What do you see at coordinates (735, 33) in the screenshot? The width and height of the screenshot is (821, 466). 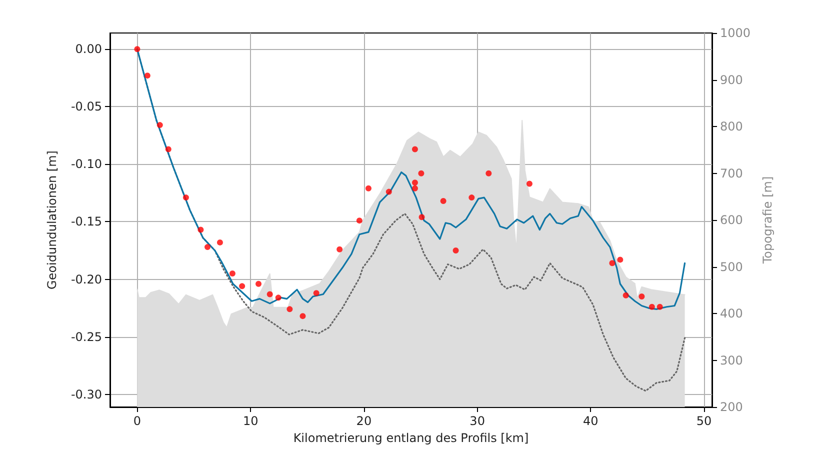 I see `y2-tick-label: 1000` at bounding box center [735, 33].